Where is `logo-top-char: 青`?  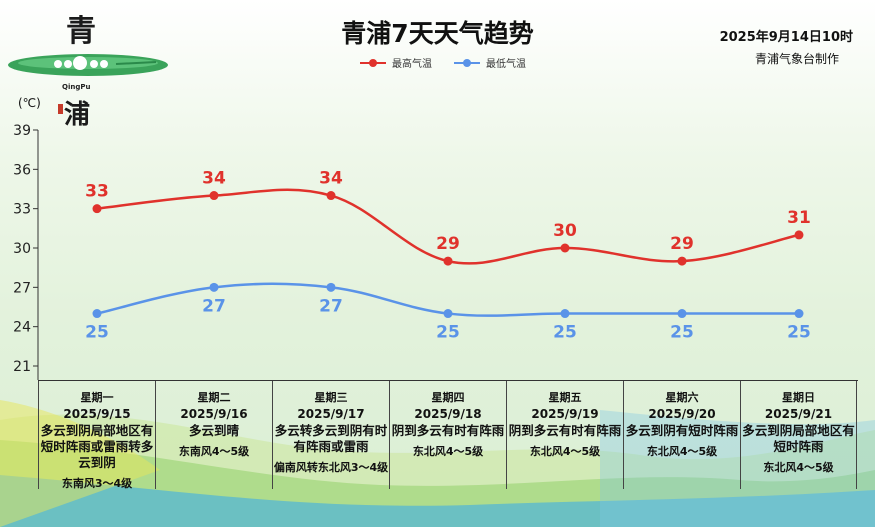
logo-top-char: 青 is located at coordinates (81, 31).